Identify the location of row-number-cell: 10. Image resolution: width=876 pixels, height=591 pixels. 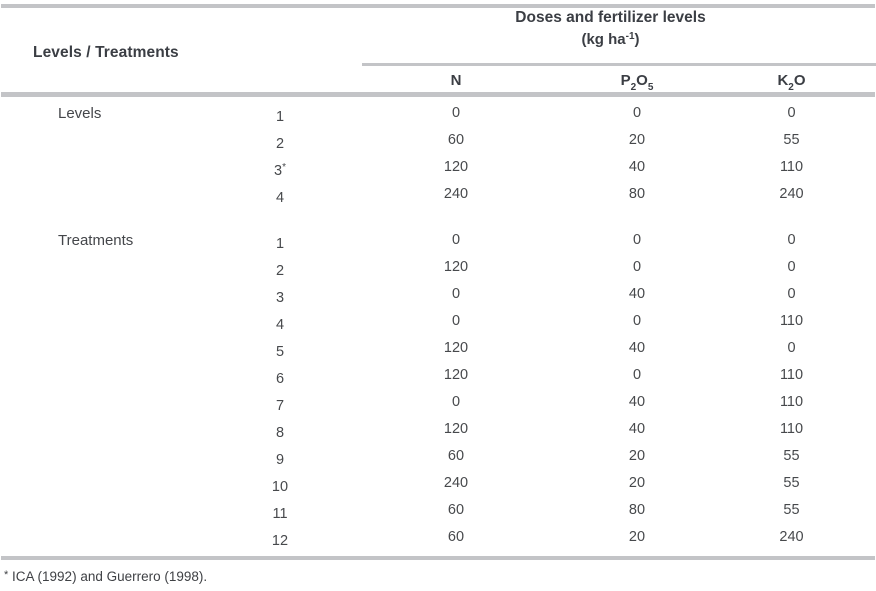
(280, 483).